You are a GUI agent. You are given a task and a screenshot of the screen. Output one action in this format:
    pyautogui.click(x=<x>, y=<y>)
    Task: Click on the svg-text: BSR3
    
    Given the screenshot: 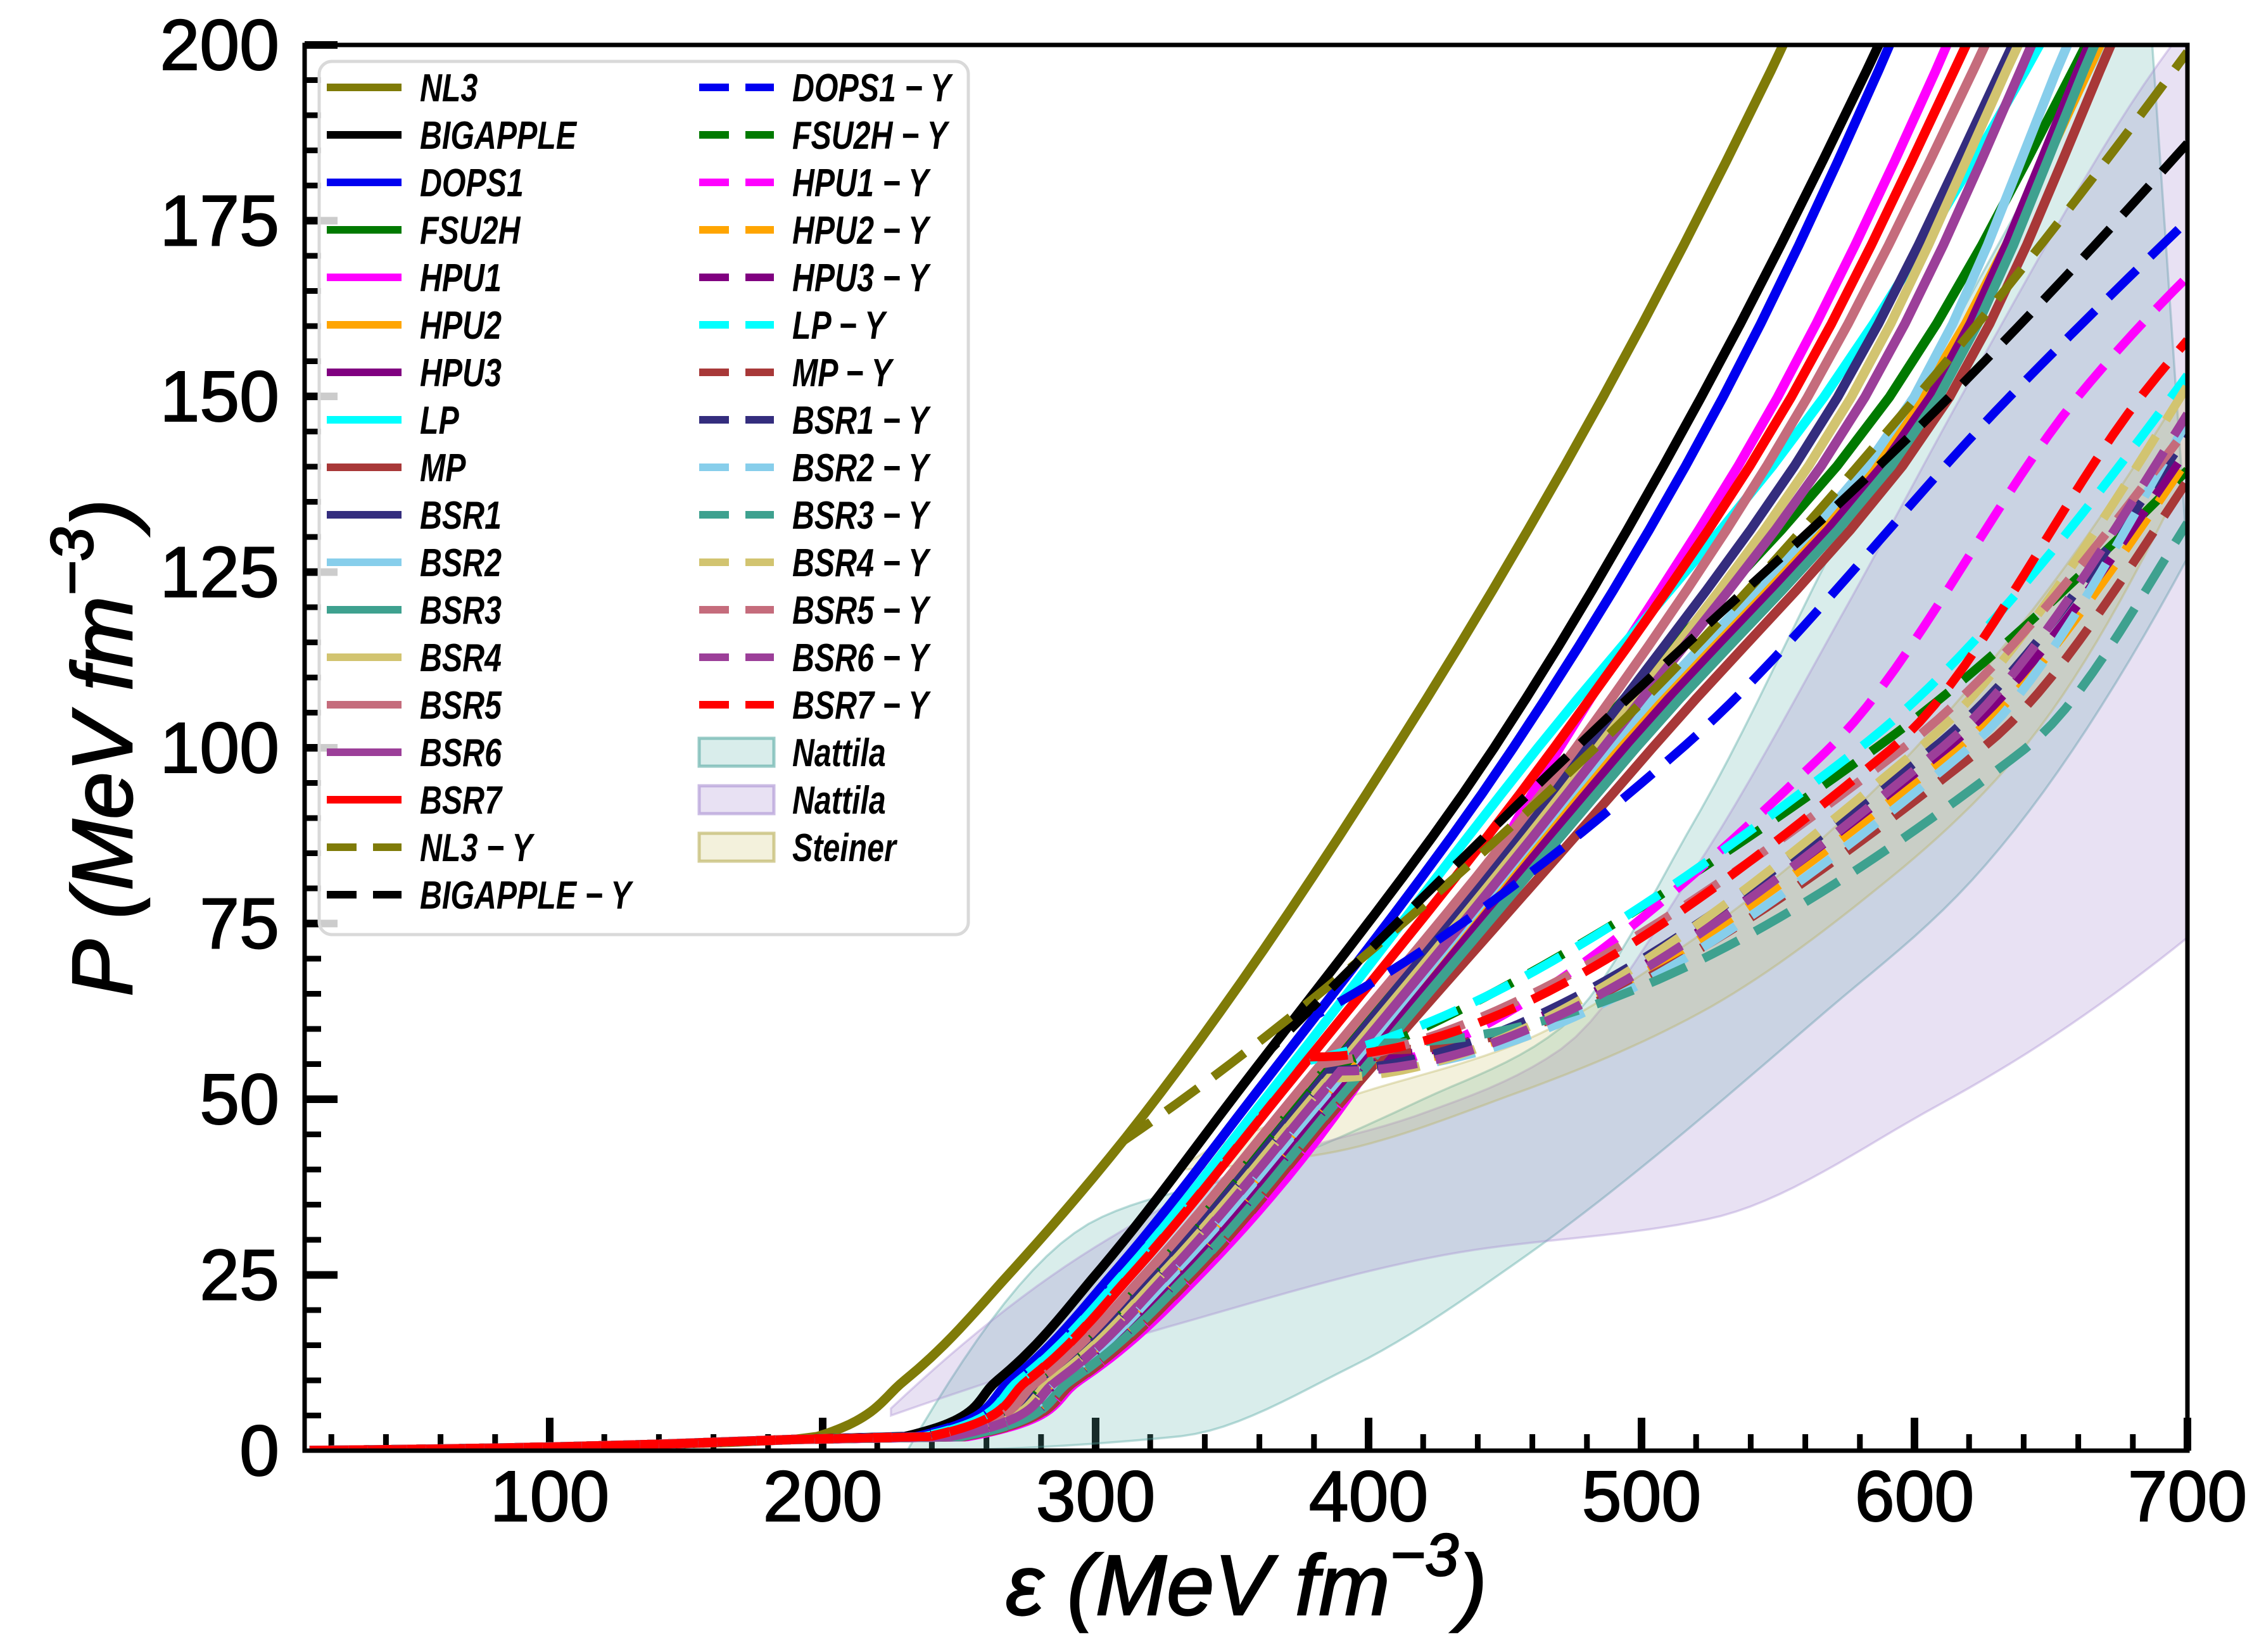 What is the action you would take?
    pyautogui.click(x=461, y=610)
    